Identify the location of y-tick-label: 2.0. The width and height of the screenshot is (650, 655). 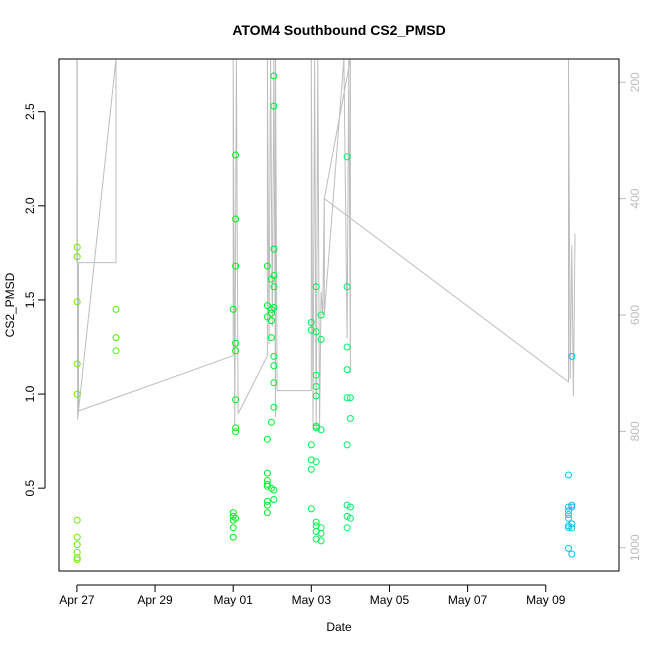
(30, 205).